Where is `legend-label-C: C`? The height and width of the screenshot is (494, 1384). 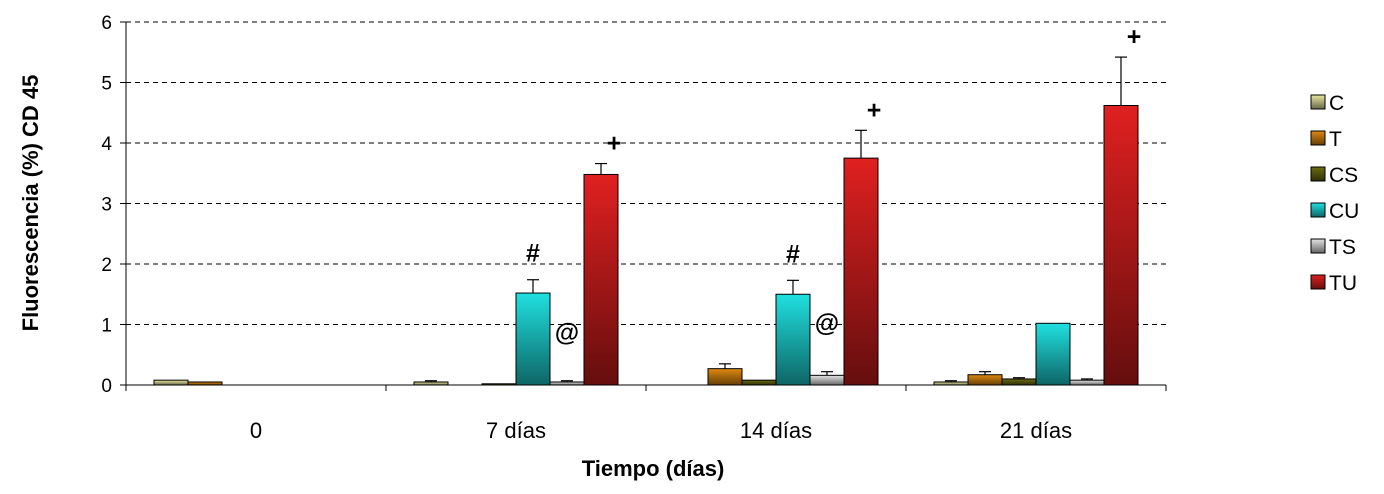
legend-label-C: C is located at coordinates (1336, 103).